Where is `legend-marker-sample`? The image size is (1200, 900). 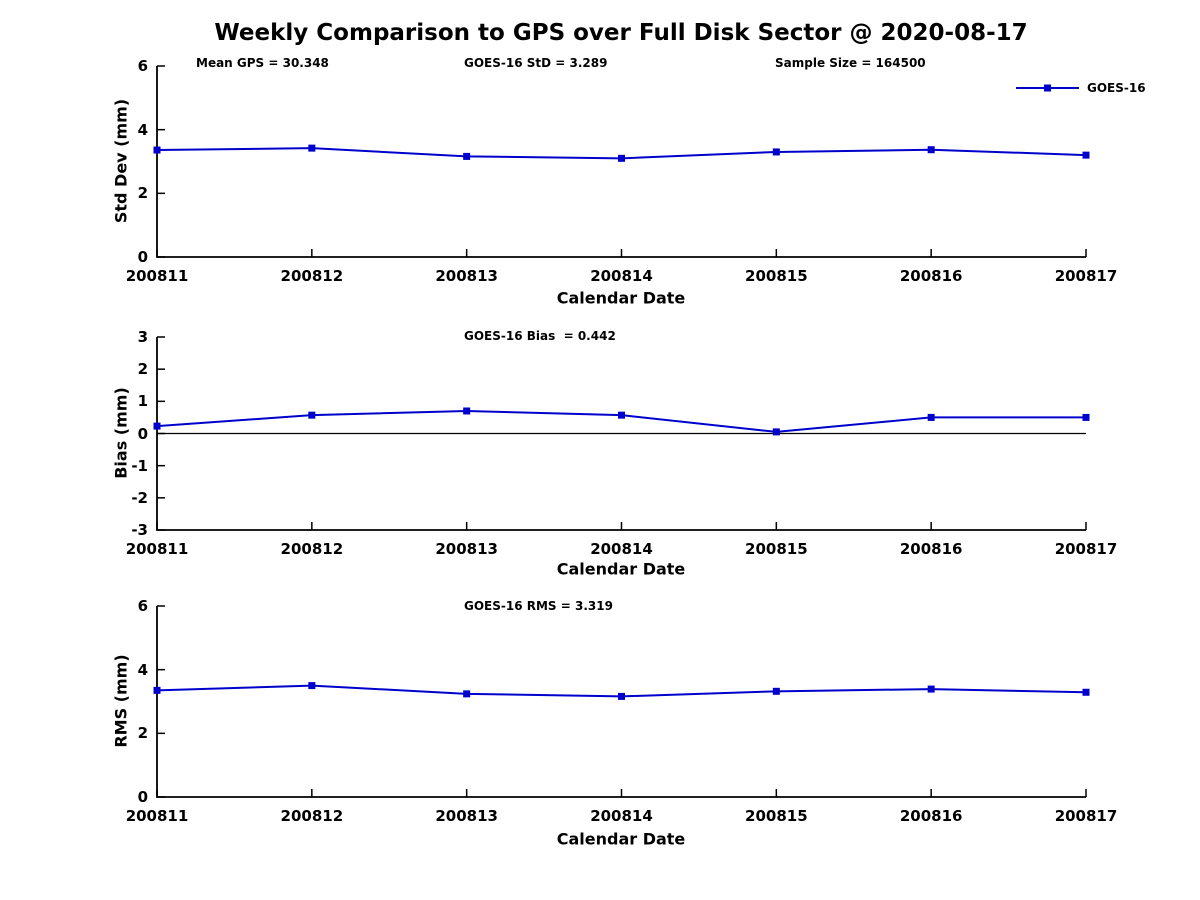
legend-marker-sample is located at coordinates (1047, 88).